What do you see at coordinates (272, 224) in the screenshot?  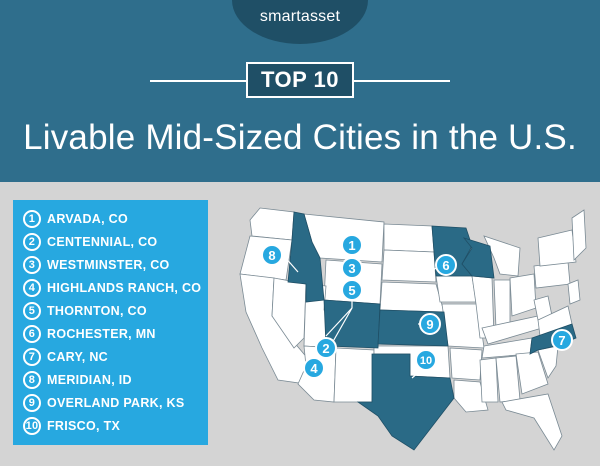 I see `state-washington` at bounding box center [272, 224].